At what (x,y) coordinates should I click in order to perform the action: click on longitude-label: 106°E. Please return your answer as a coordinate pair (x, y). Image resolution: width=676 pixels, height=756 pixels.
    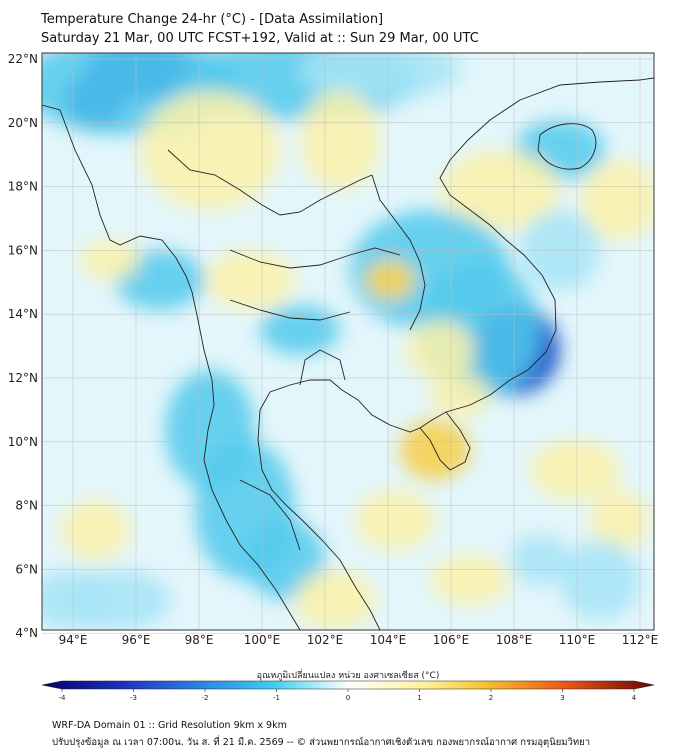
    Looking at the image, I should click on (451, 640).